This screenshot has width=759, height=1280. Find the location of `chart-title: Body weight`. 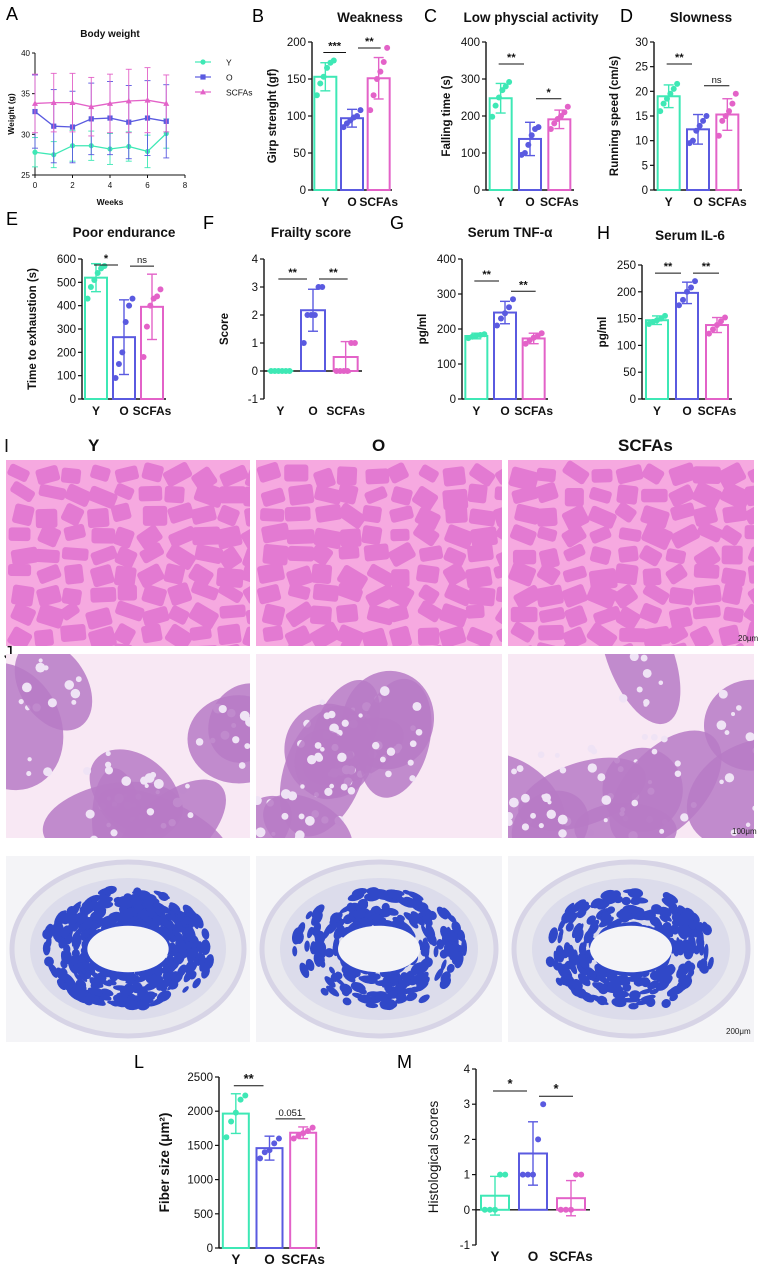

chart-title: Body weight is located at coordinates (110, 34).